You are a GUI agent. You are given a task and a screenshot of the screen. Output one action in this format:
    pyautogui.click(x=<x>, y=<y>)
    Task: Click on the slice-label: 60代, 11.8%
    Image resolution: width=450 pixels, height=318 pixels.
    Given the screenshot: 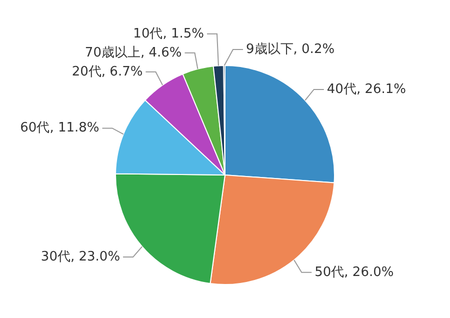 What is the action you would take?
    pyautogui.click(x=60, y=128)
    